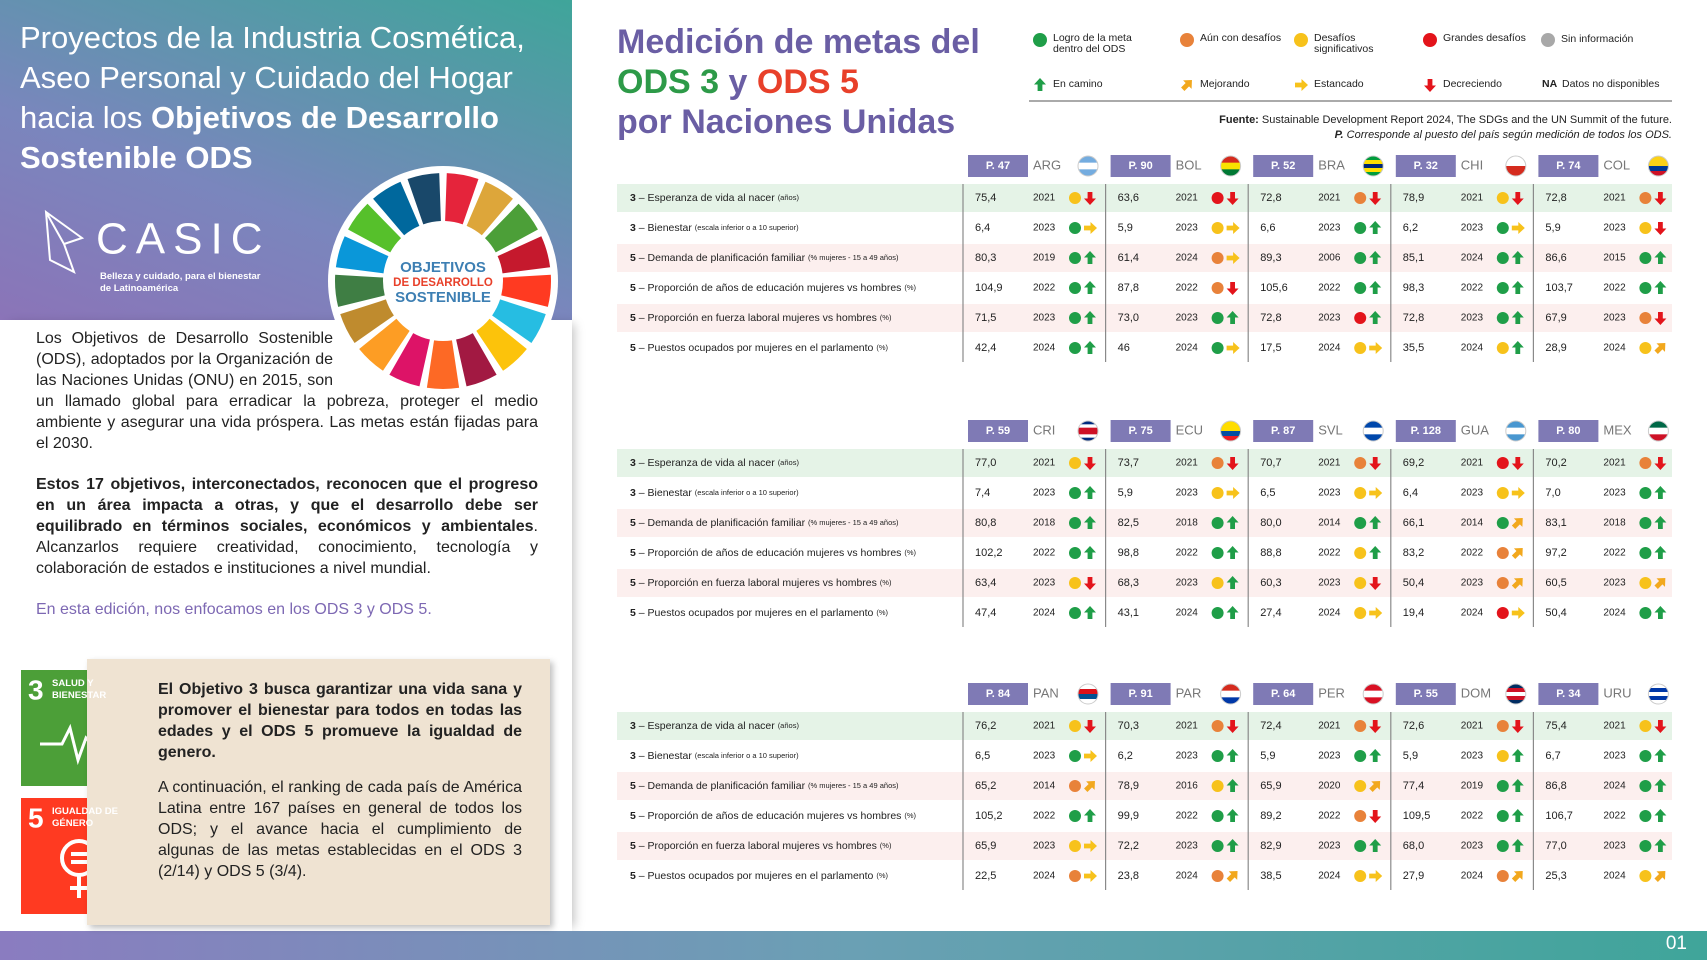 The width and height of the screenshot is (1707, 960). I want to click on cell-value: 89,3, so click(1270, 258).